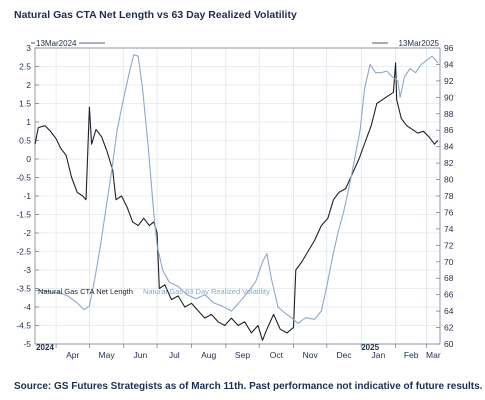 This screenshot has height=400, width=485. Describe the element at coordinates (433, 355) in the screenshot. I see `x-tick-label: Mar` at that location.